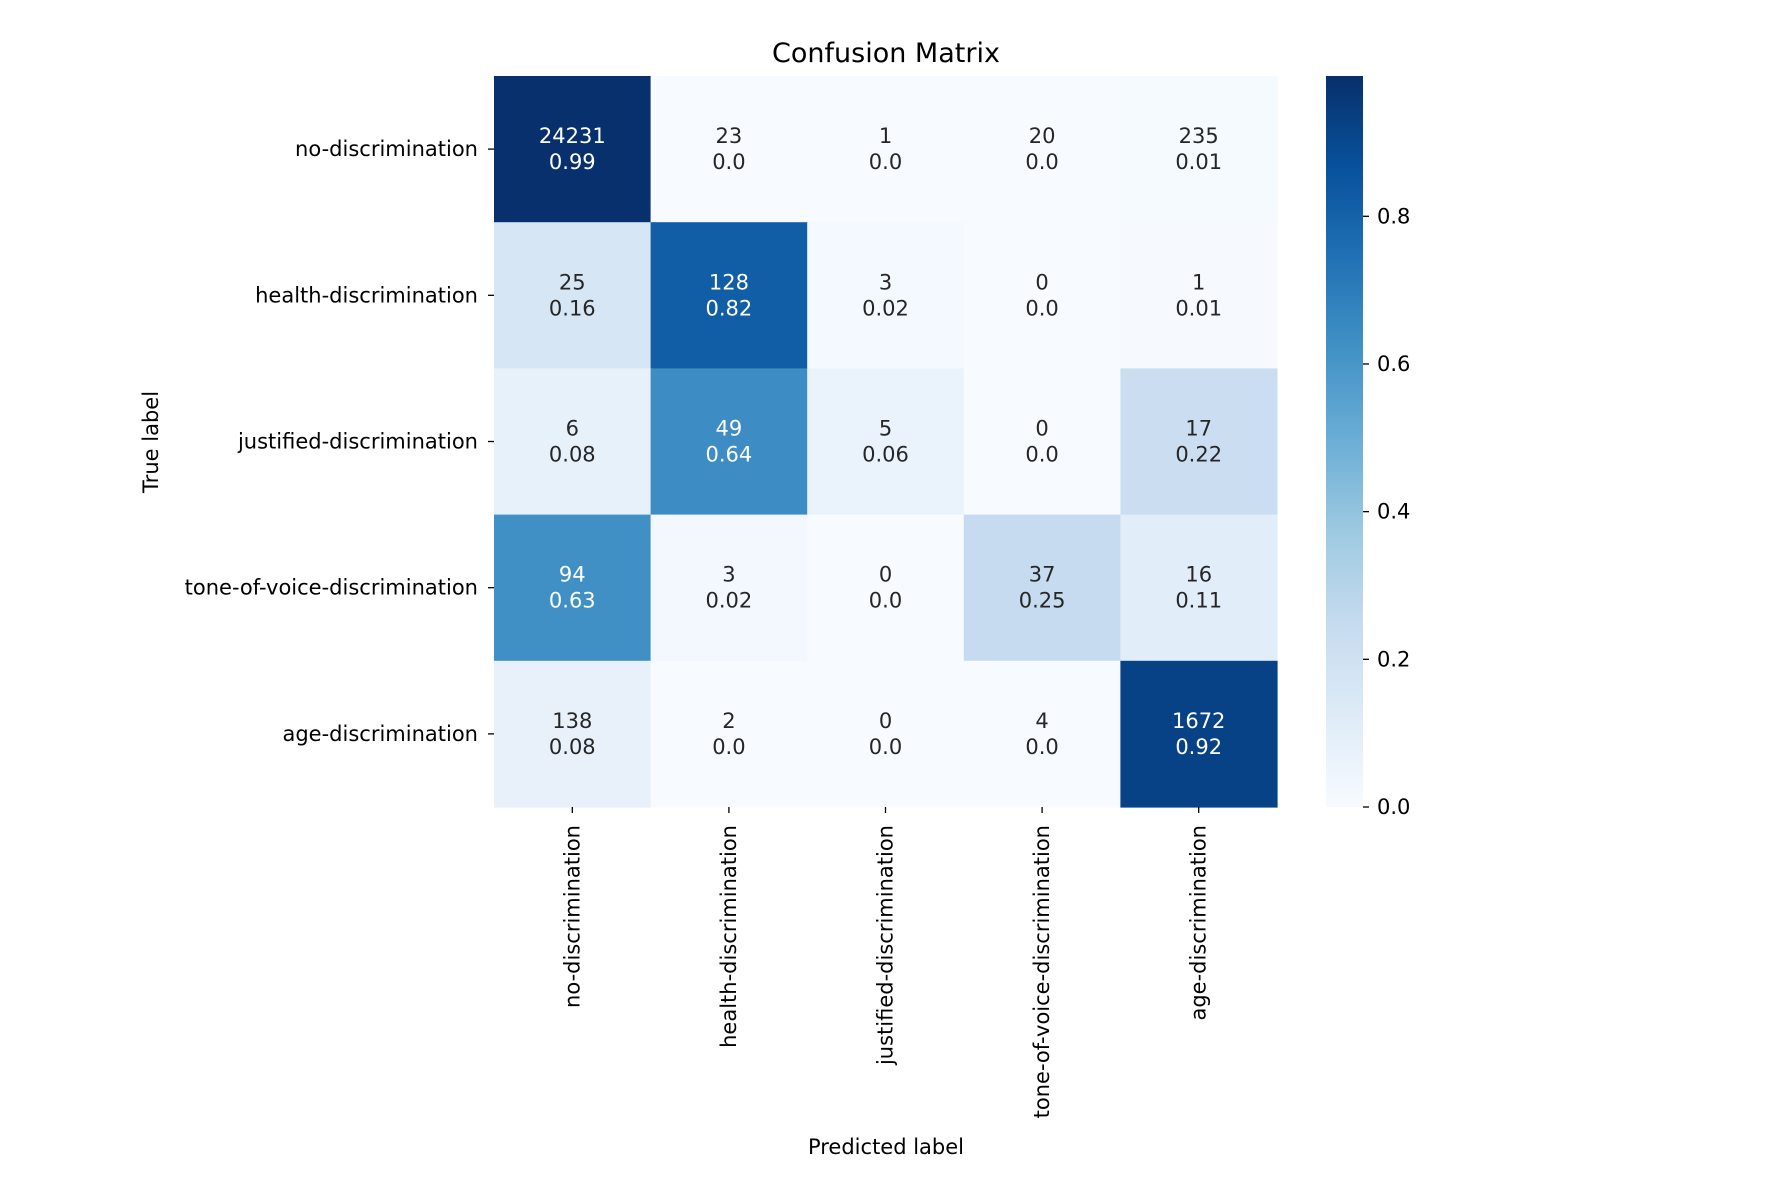  Describe the element at coordinates (1393, 364) in the screenshot. I see `colorbar-tick-label: 0.6` at that location.